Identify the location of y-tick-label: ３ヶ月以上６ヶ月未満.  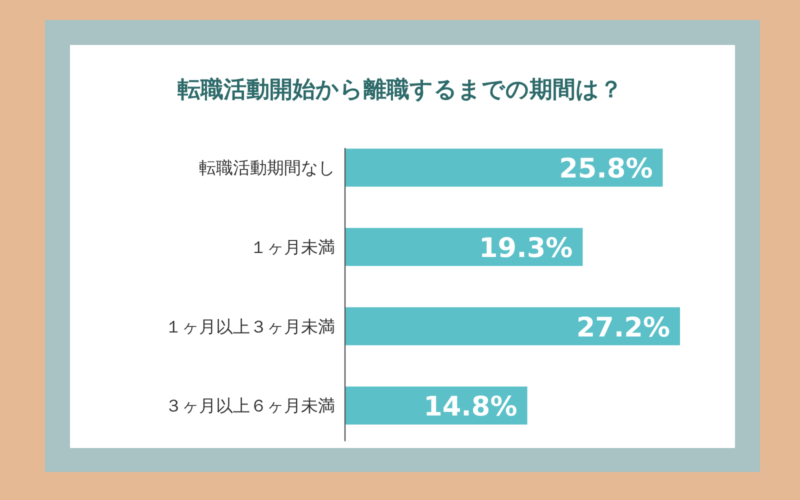
(250, 406).